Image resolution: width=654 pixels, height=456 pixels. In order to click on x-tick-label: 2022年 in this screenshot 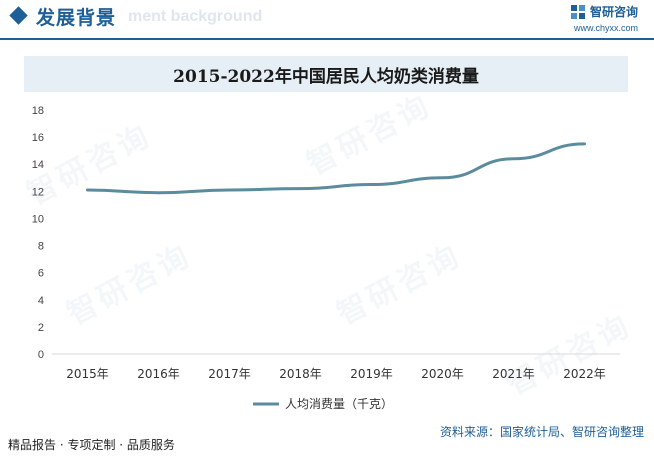, I will do `click(584, 374)`.